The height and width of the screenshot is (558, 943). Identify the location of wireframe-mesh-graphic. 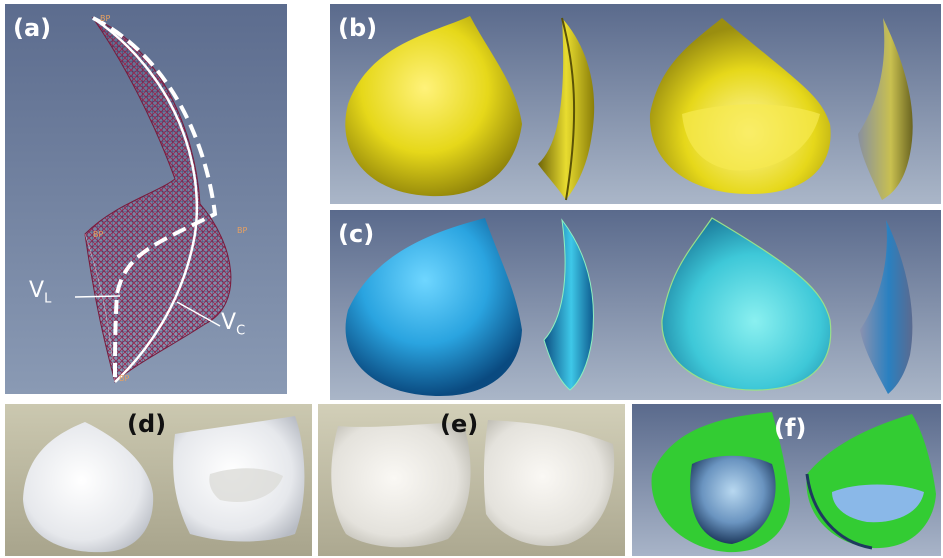
(153, 199).